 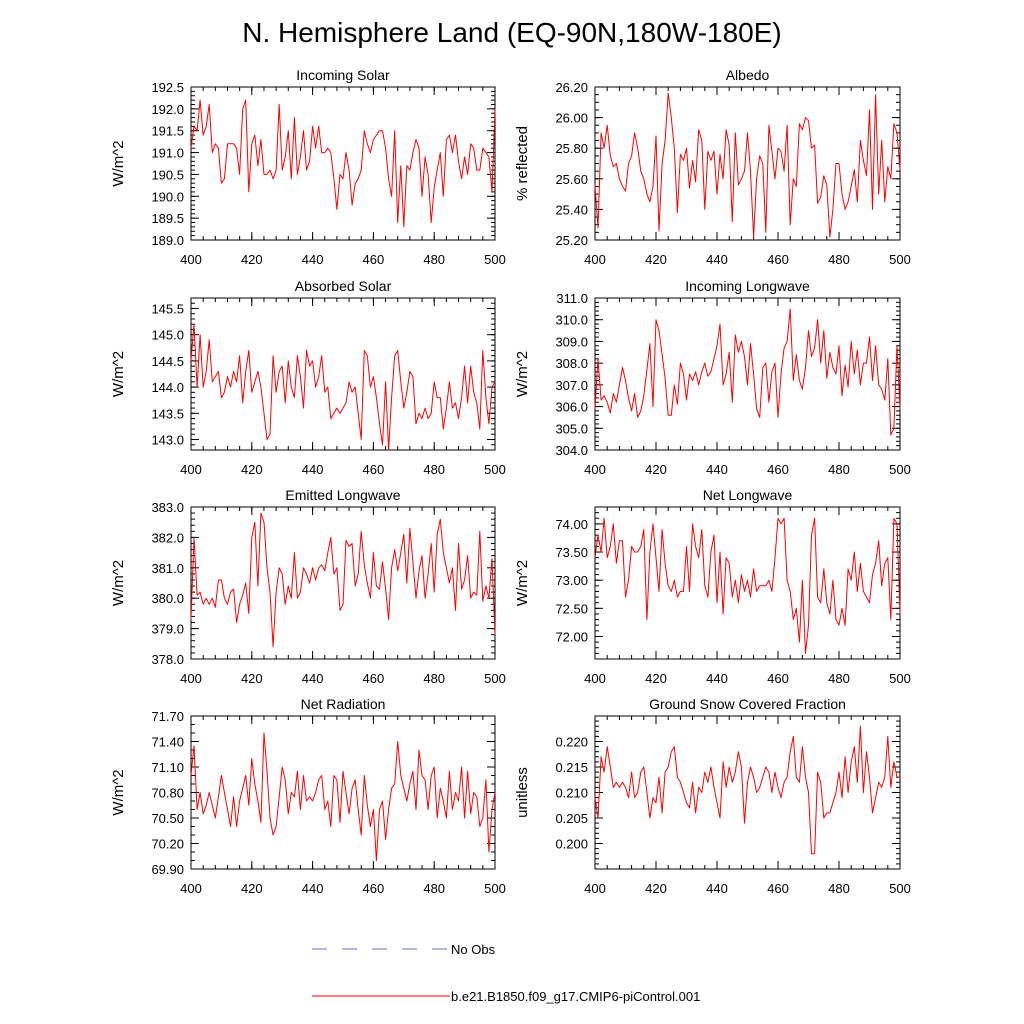 What do you see at coordinates (571, 552) in the screenshot?
I see `y-tick-label: 73.50` at bounding box center [571, 552].